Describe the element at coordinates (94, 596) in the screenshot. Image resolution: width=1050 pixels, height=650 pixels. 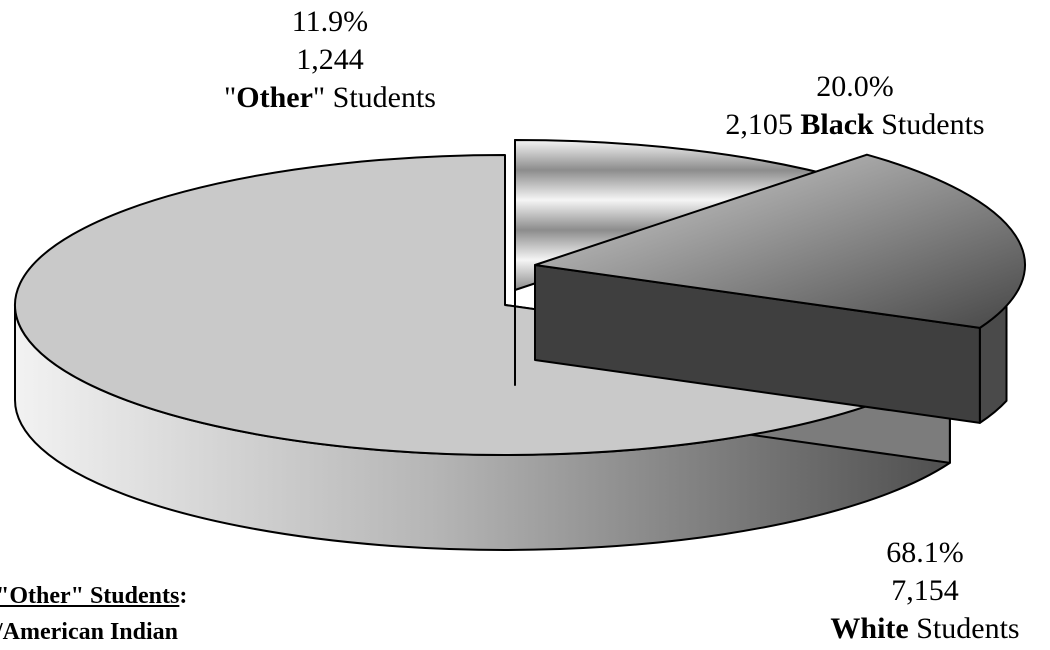
I see `note-header: "Other" Students:` at that location.